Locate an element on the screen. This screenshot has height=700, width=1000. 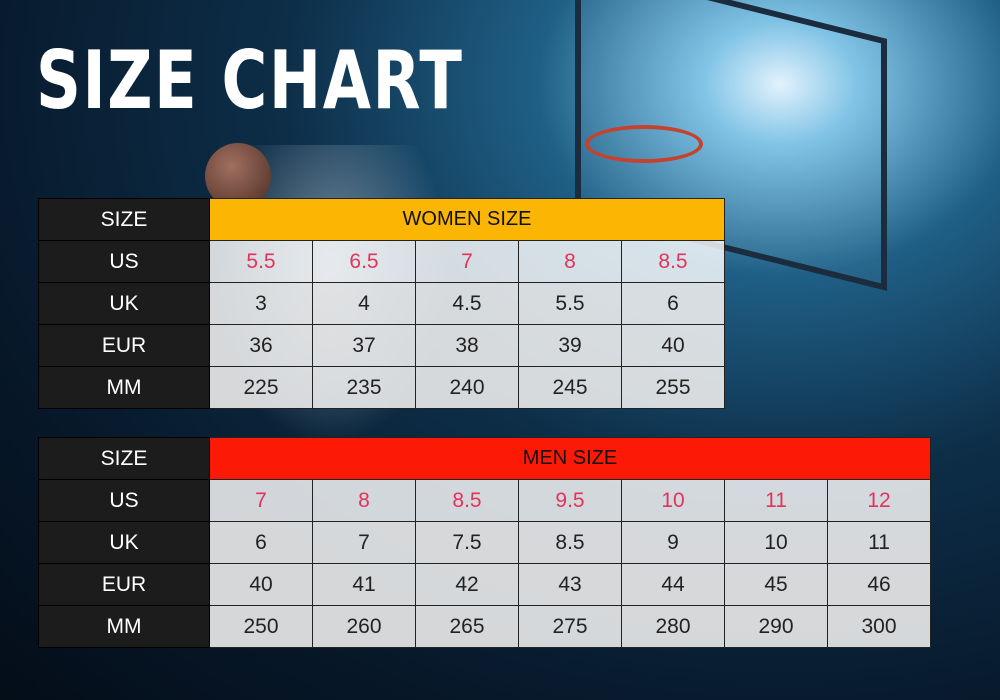
table-row: MM 225 235 240 245 255 is located at coordinates (381, 387).